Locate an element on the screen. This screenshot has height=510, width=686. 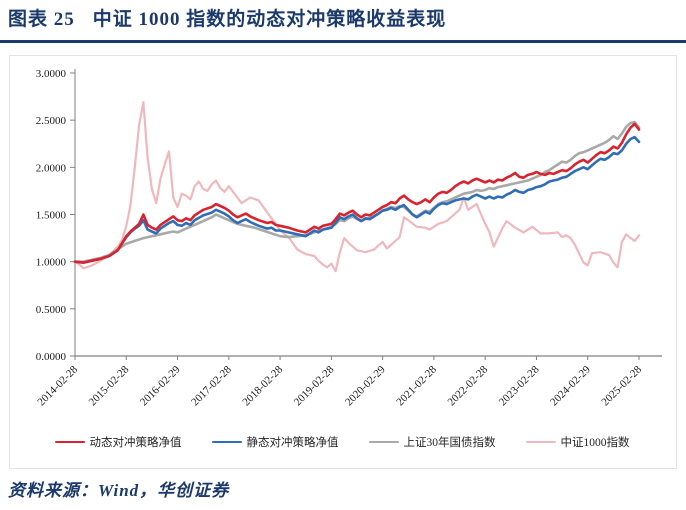
y-axis-tick-label: 1.0000 is located at coordinates (51, 263).